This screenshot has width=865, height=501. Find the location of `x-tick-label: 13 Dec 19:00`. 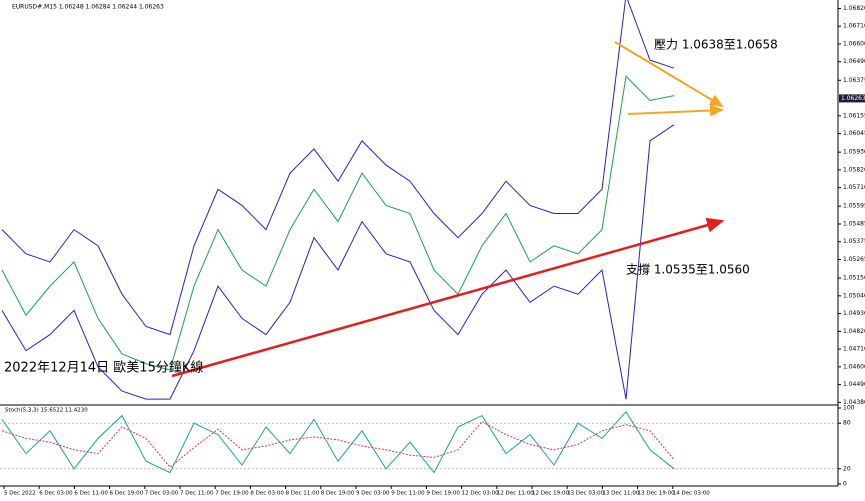

x-tick-label: 13 Dec 19:00 is located at coordinates (656, 494).